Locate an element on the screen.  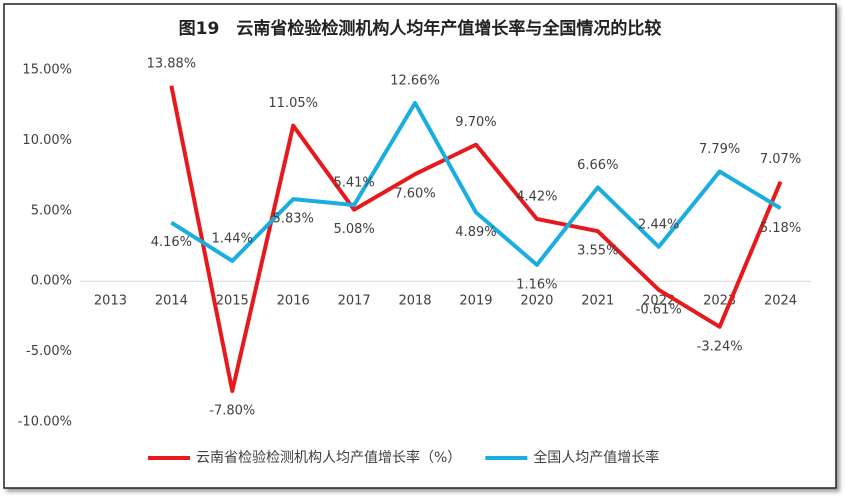
data-label: 3.55% is located at coordinates (597, 251).